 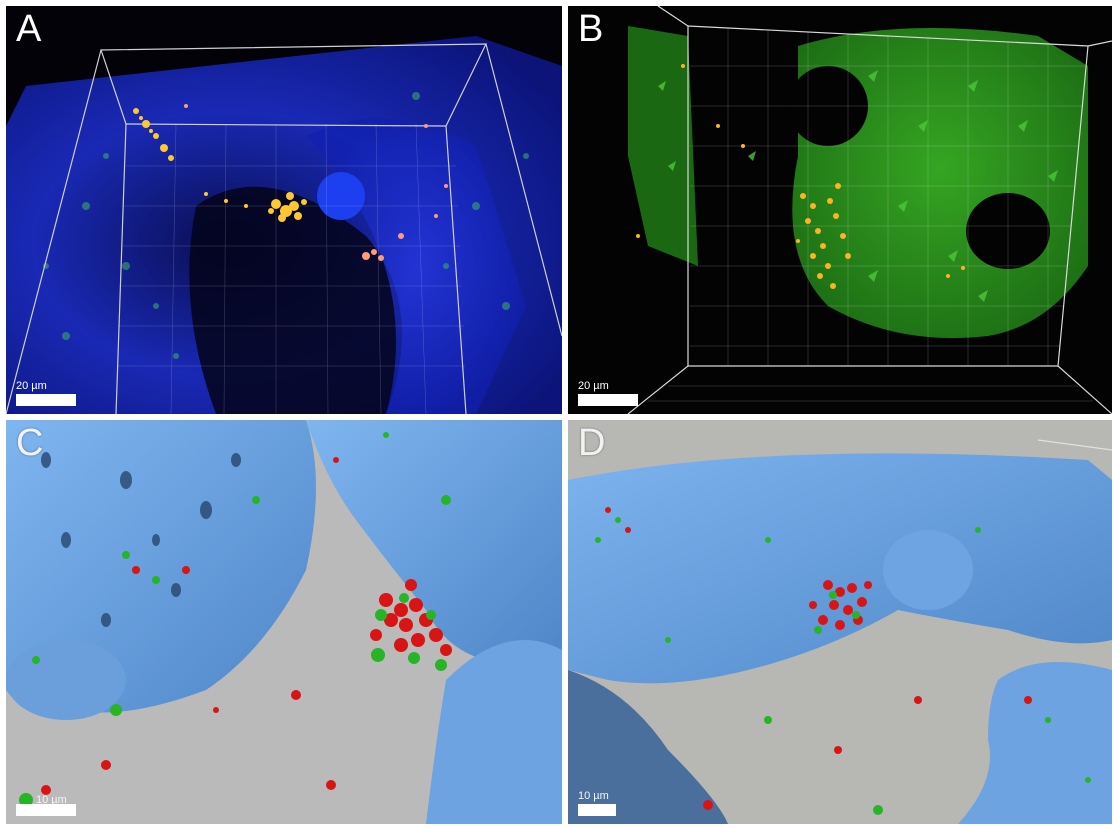 I want to click on panel-a-scale-text: 20 µm, so click(x=31, y=386).